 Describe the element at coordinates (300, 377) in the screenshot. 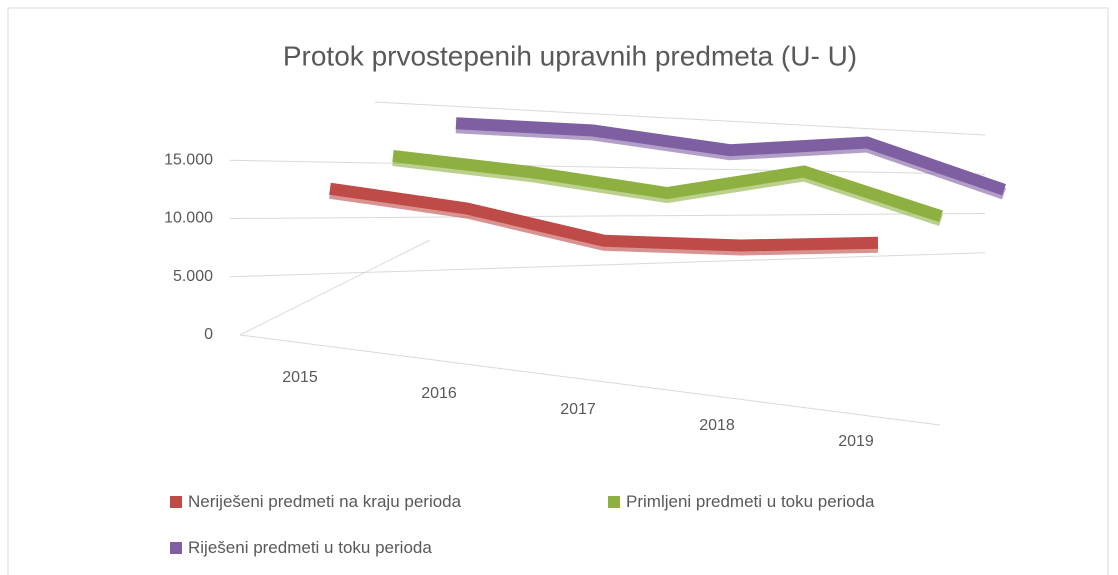

I see `x-tick-label: 2015` at that location.